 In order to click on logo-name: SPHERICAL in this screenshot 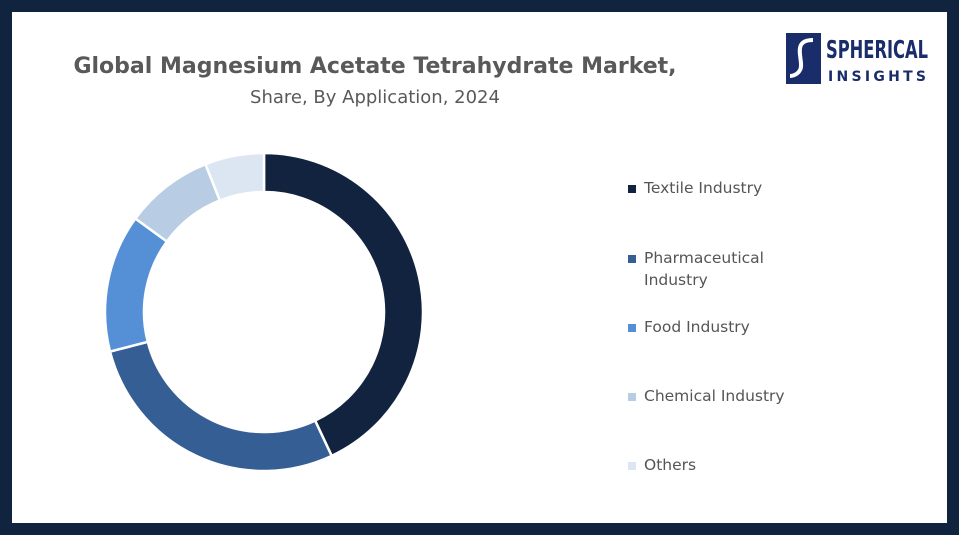, I will do `click(877, 49)`.